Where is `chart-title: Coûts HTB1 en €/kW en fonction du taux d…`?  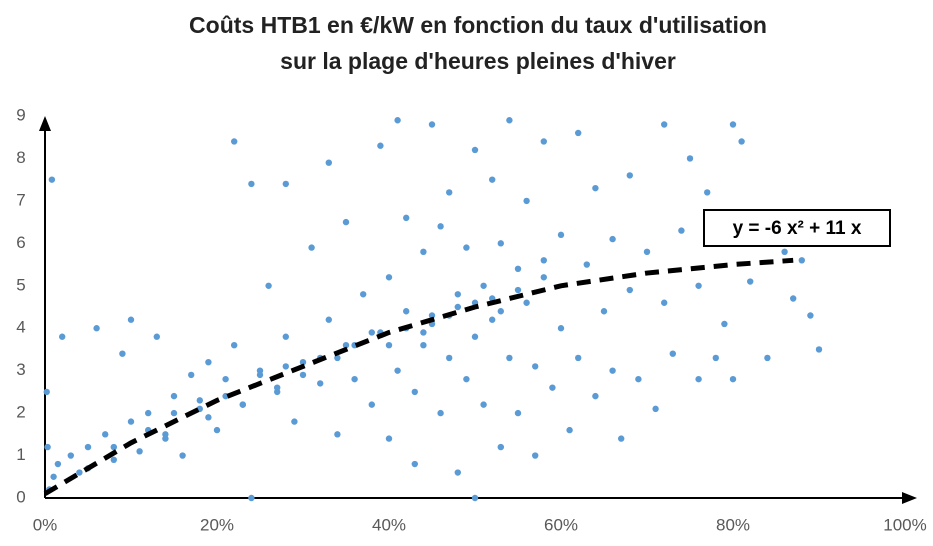 chart-title: Coûts HTB1 en €/kW en fonction du taux d… is located at coordinates (478, 25).